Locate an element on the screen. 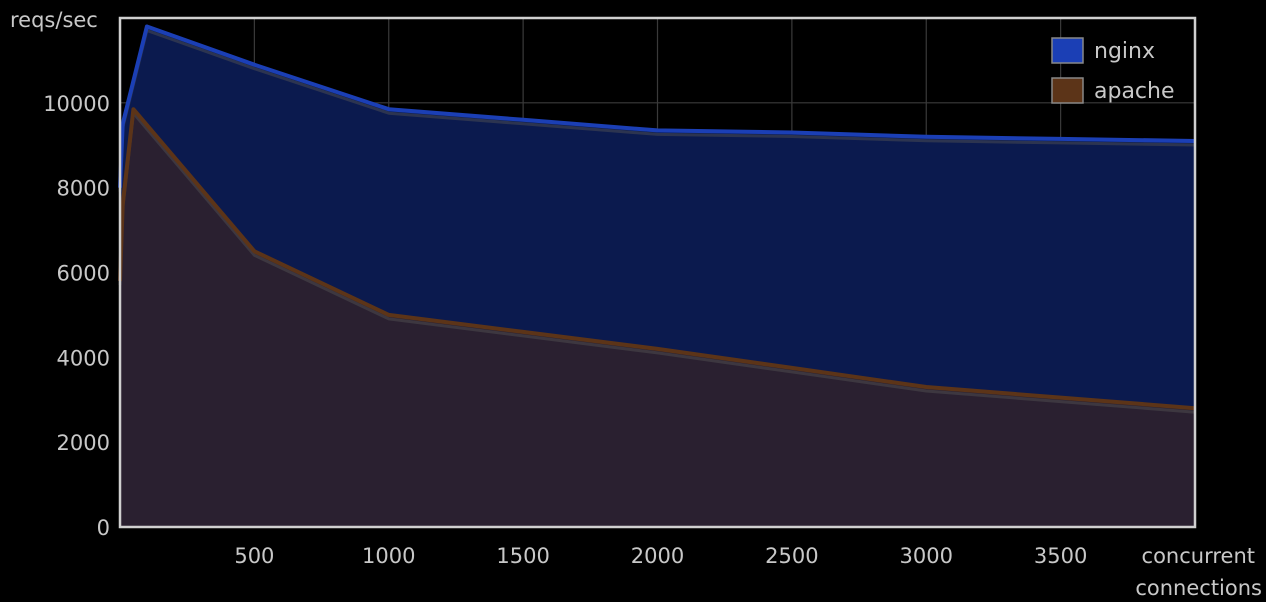 The height and width of the screenshot is (602, 1266). x-tick-label: 2500 is located at coordinates (791, 556).